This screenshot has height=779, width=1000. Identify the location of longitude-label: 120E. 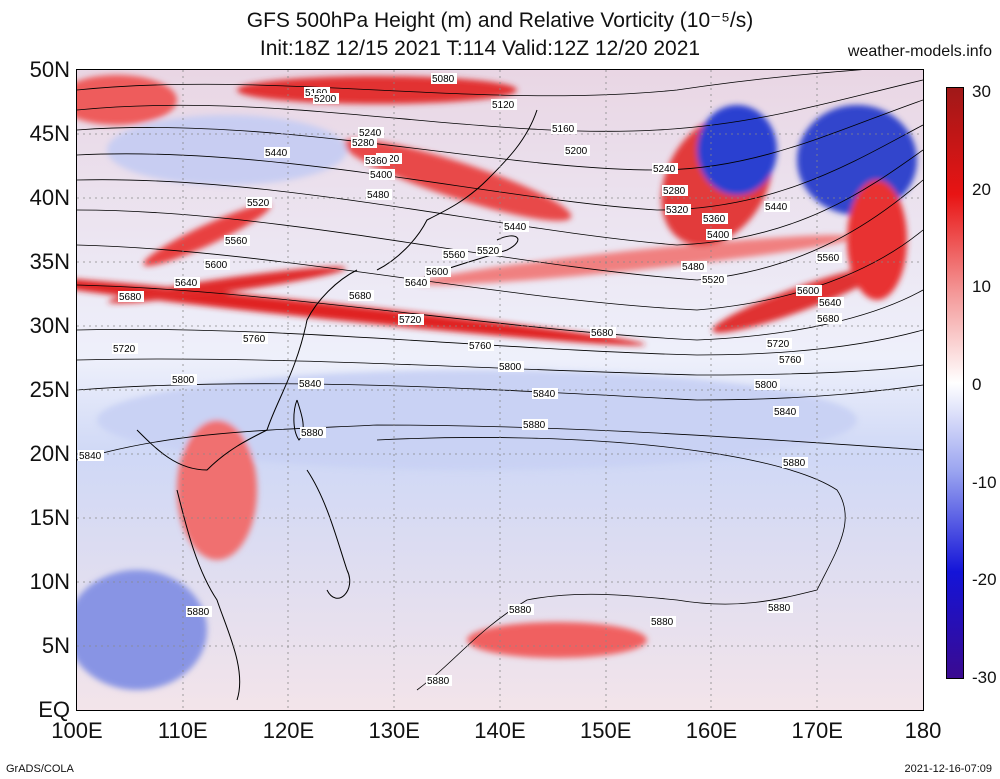
(288, 730).